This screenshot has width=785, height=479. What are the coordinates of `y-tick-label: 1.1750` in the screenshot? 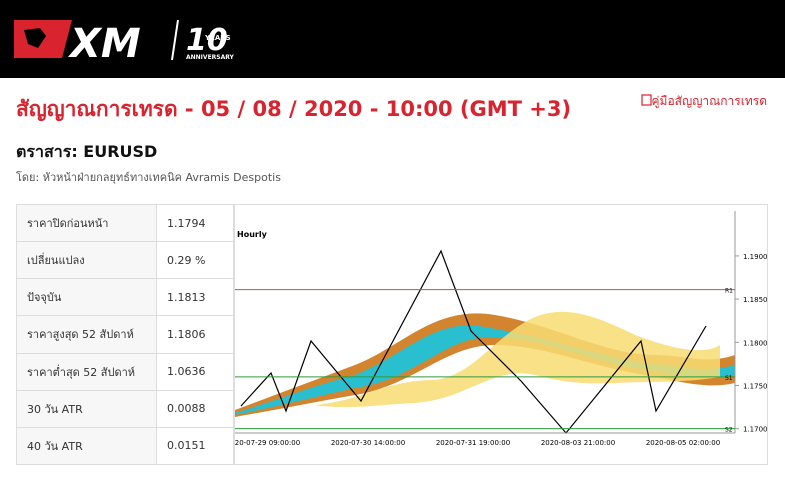 It's located at (755, 386).